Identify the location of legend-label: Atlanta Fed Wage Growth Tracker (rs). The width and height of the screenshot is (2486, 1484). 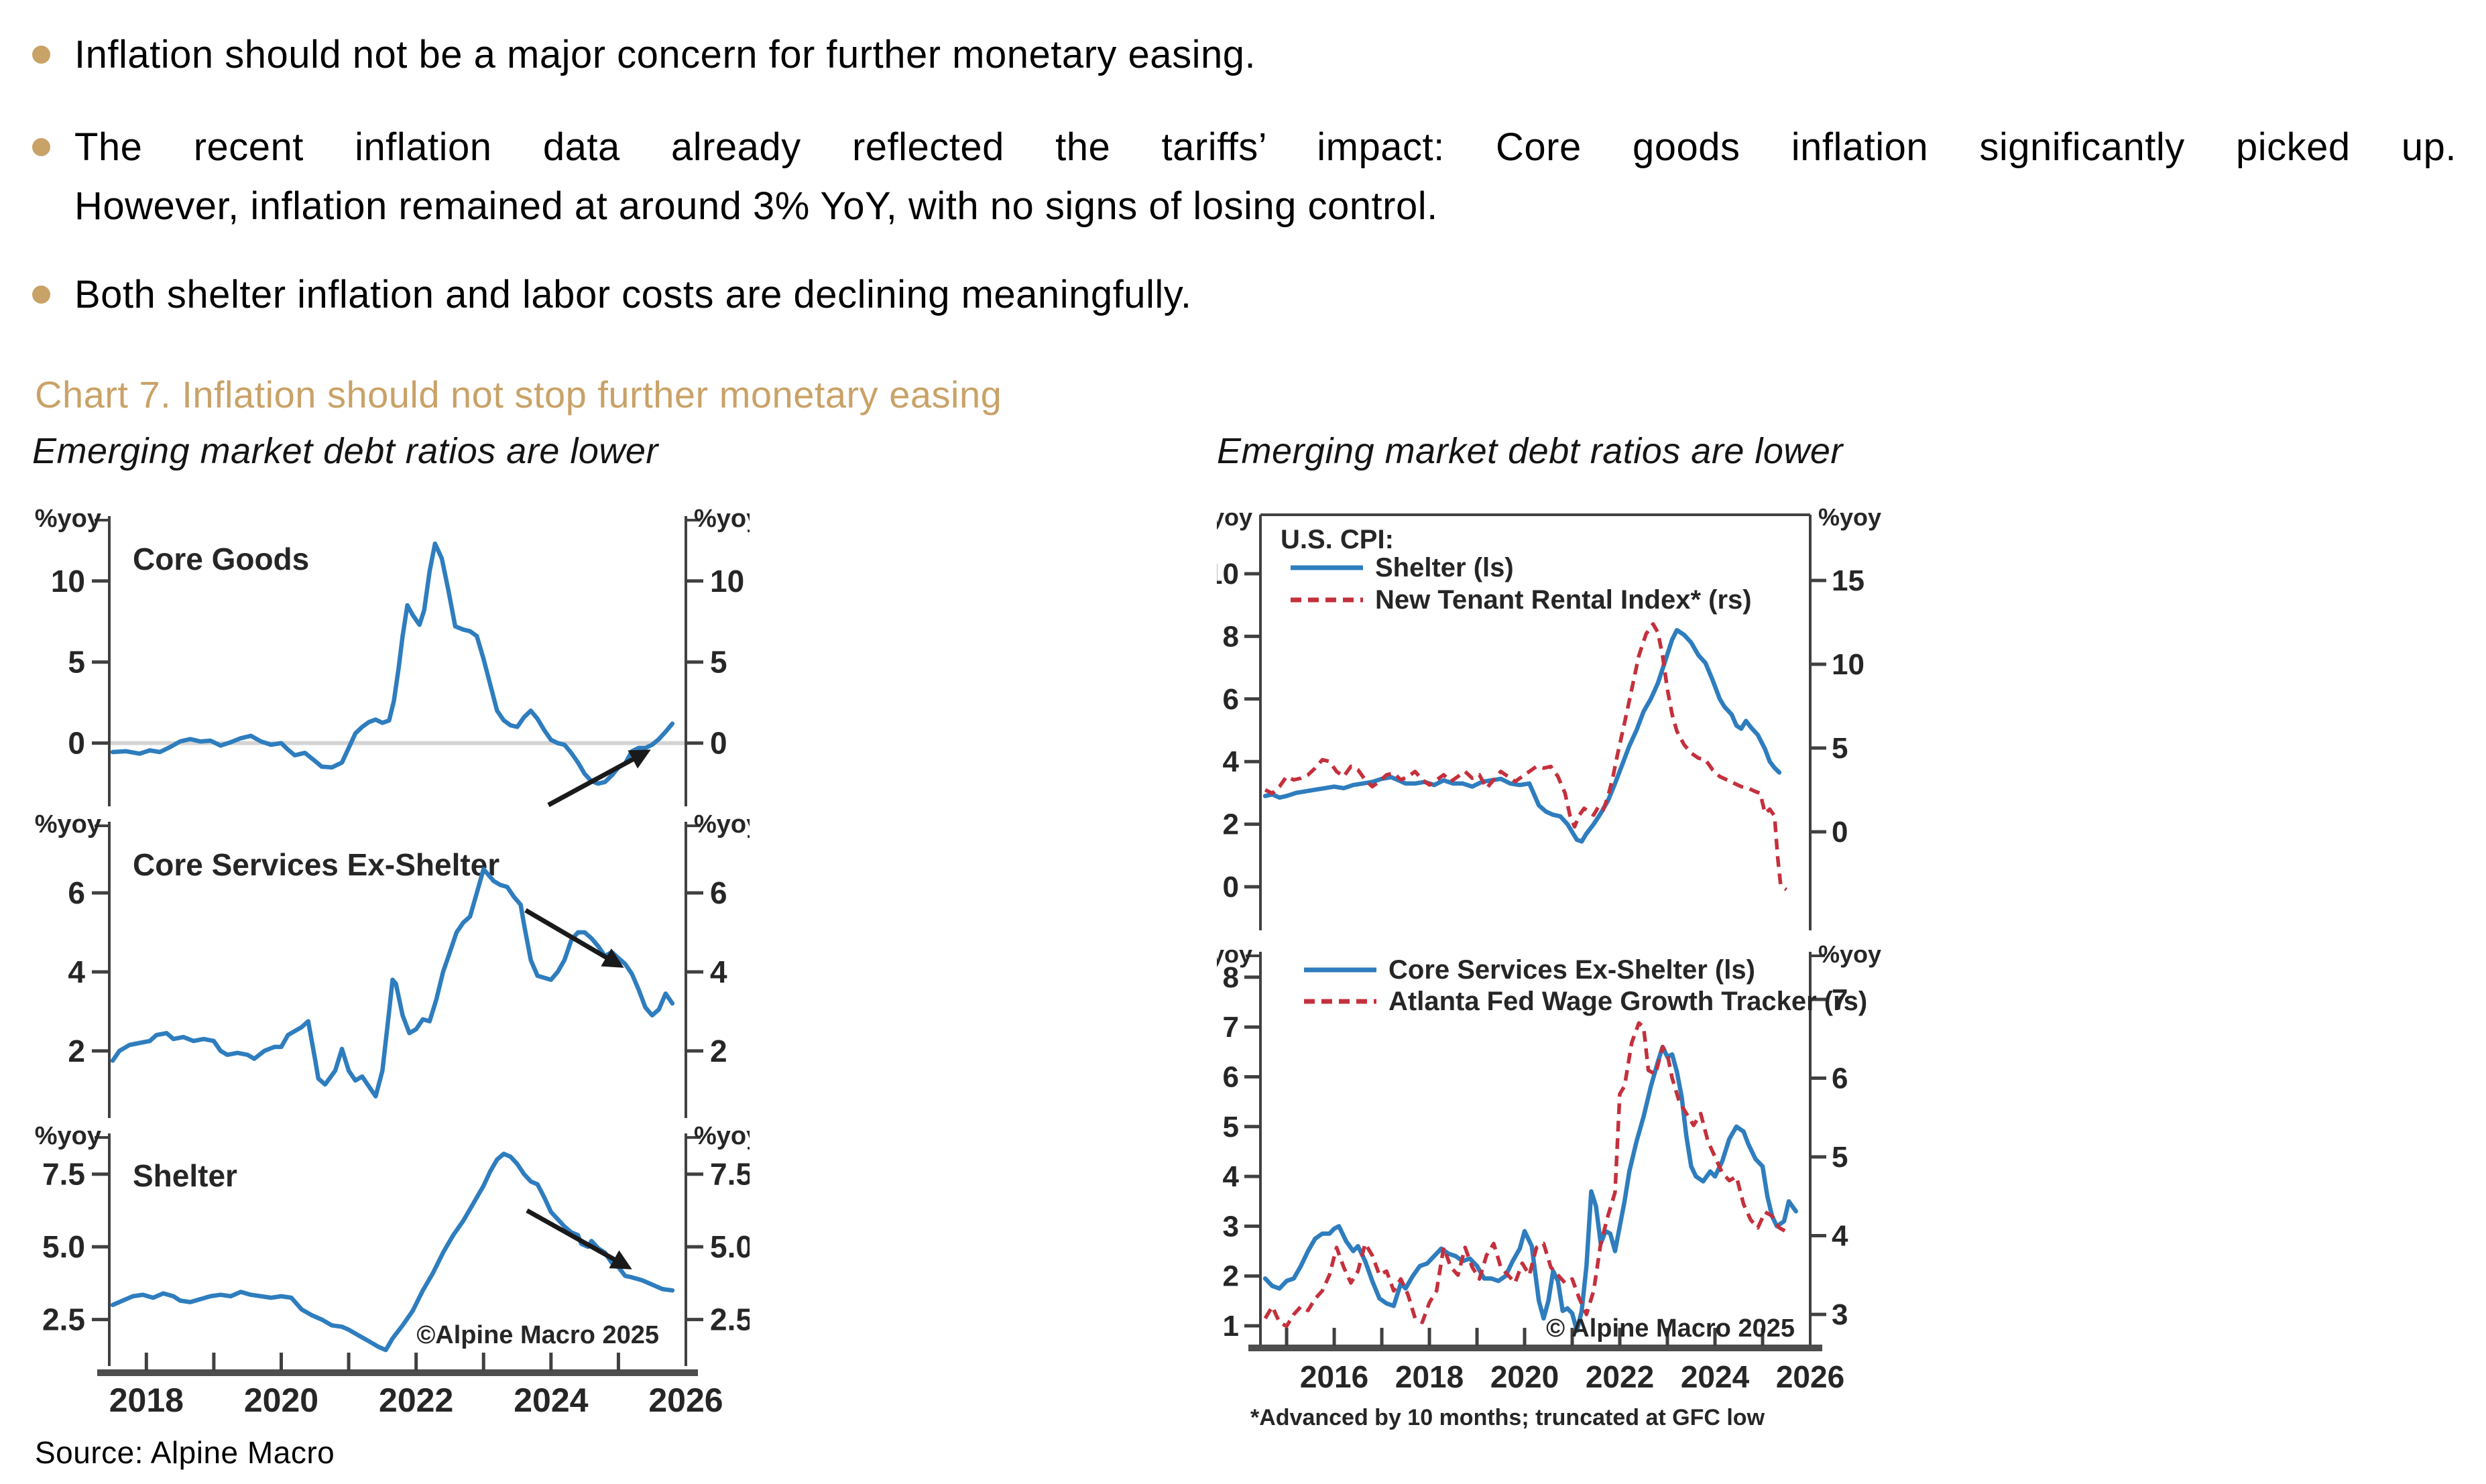
(1627, 1001).